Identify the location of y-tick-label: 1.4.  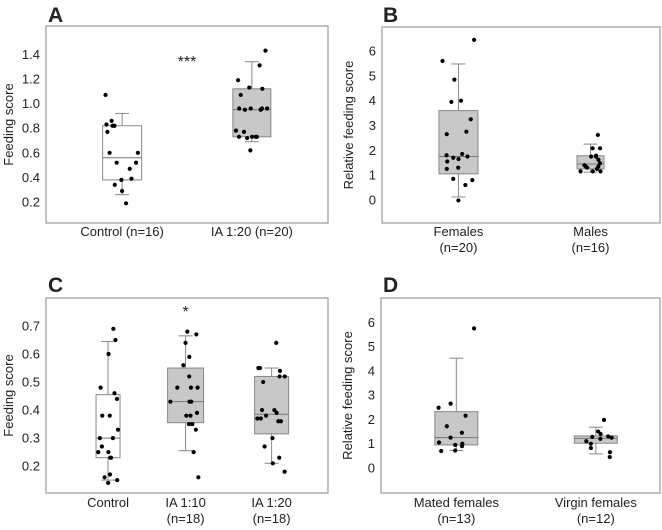
(31, 54).